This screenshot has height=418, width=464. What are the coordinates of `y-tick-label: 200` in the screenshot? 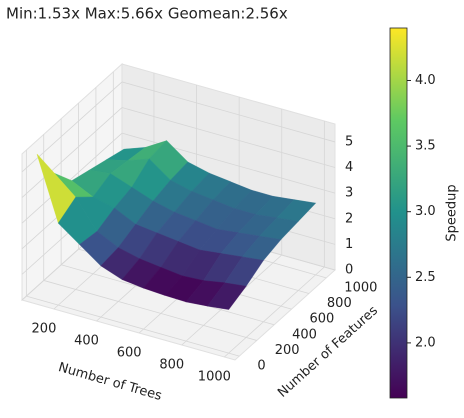 It's located at (287, 350).